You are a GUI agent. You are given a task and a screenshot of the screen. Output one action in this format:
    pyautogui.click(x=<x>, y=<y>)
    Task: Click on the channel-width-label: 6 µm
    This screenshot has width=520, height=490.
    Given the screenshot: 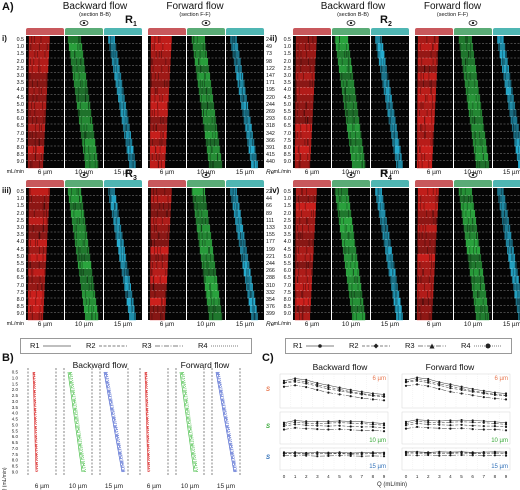 What is the action you would take?
    pyautogui.click(x=45, y=324)
    